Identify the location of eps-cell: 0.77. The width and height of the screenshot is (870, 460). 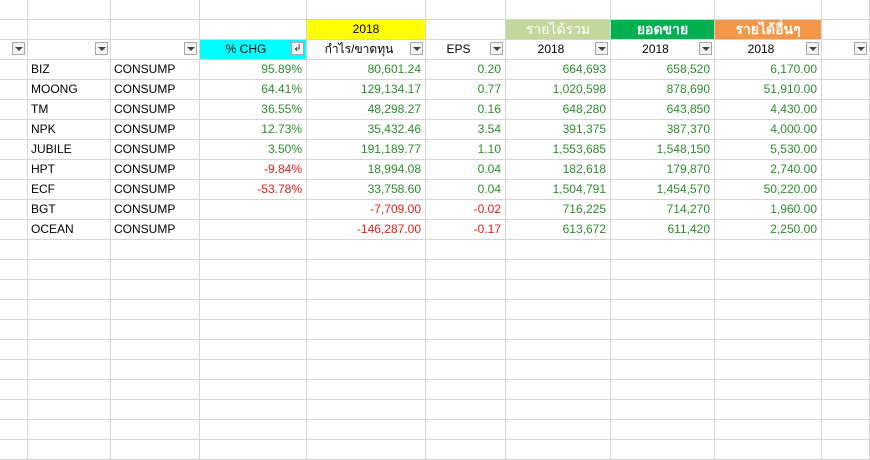
(466, 90).